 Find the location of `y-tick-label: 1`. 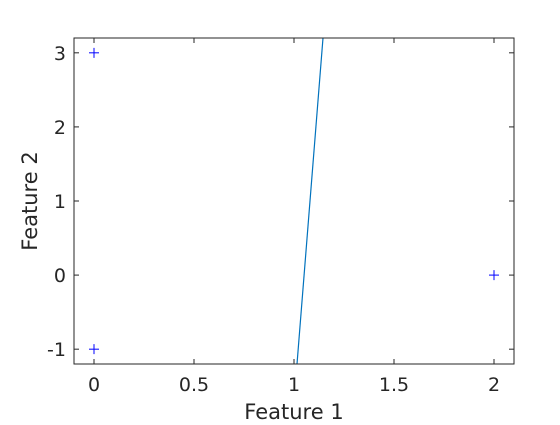

y-tick-label: 1 is located at coordinates (60, 202).